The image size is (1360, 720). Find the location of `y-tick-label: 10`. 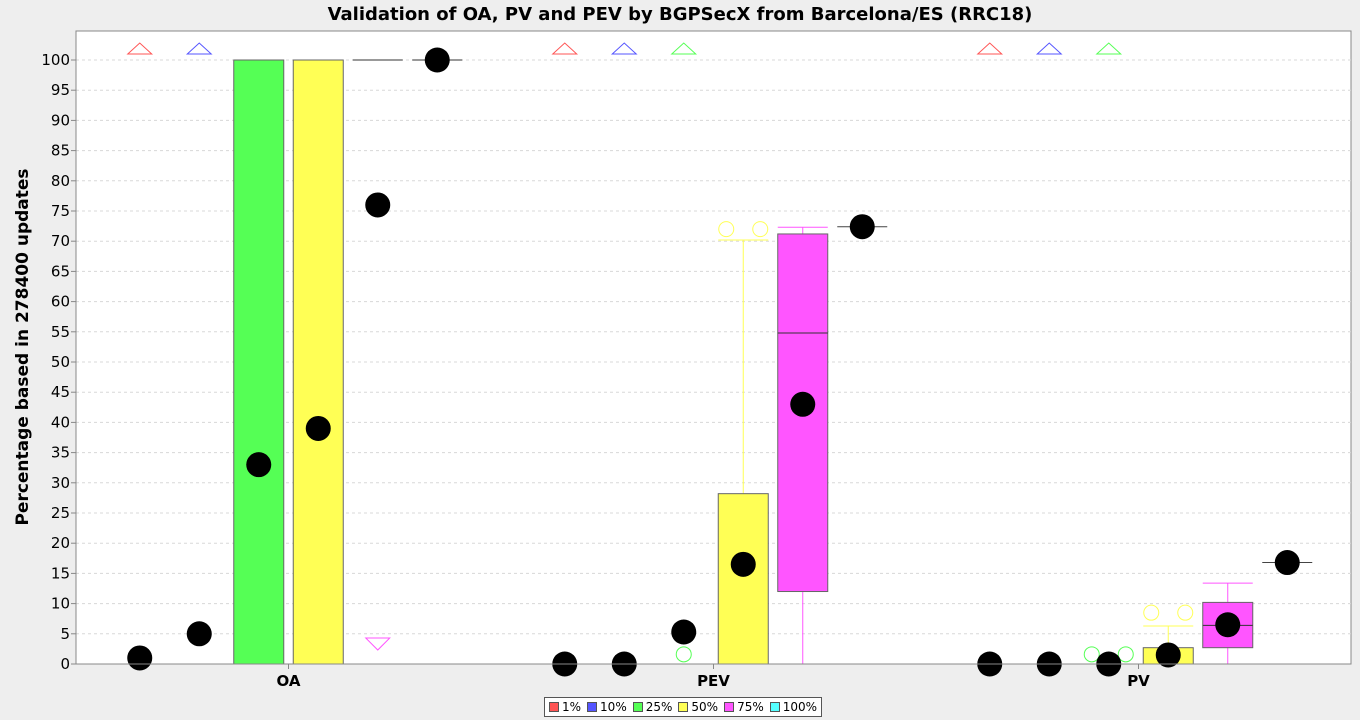

y-tick-label: 10 is located at coordinates (60, 604).